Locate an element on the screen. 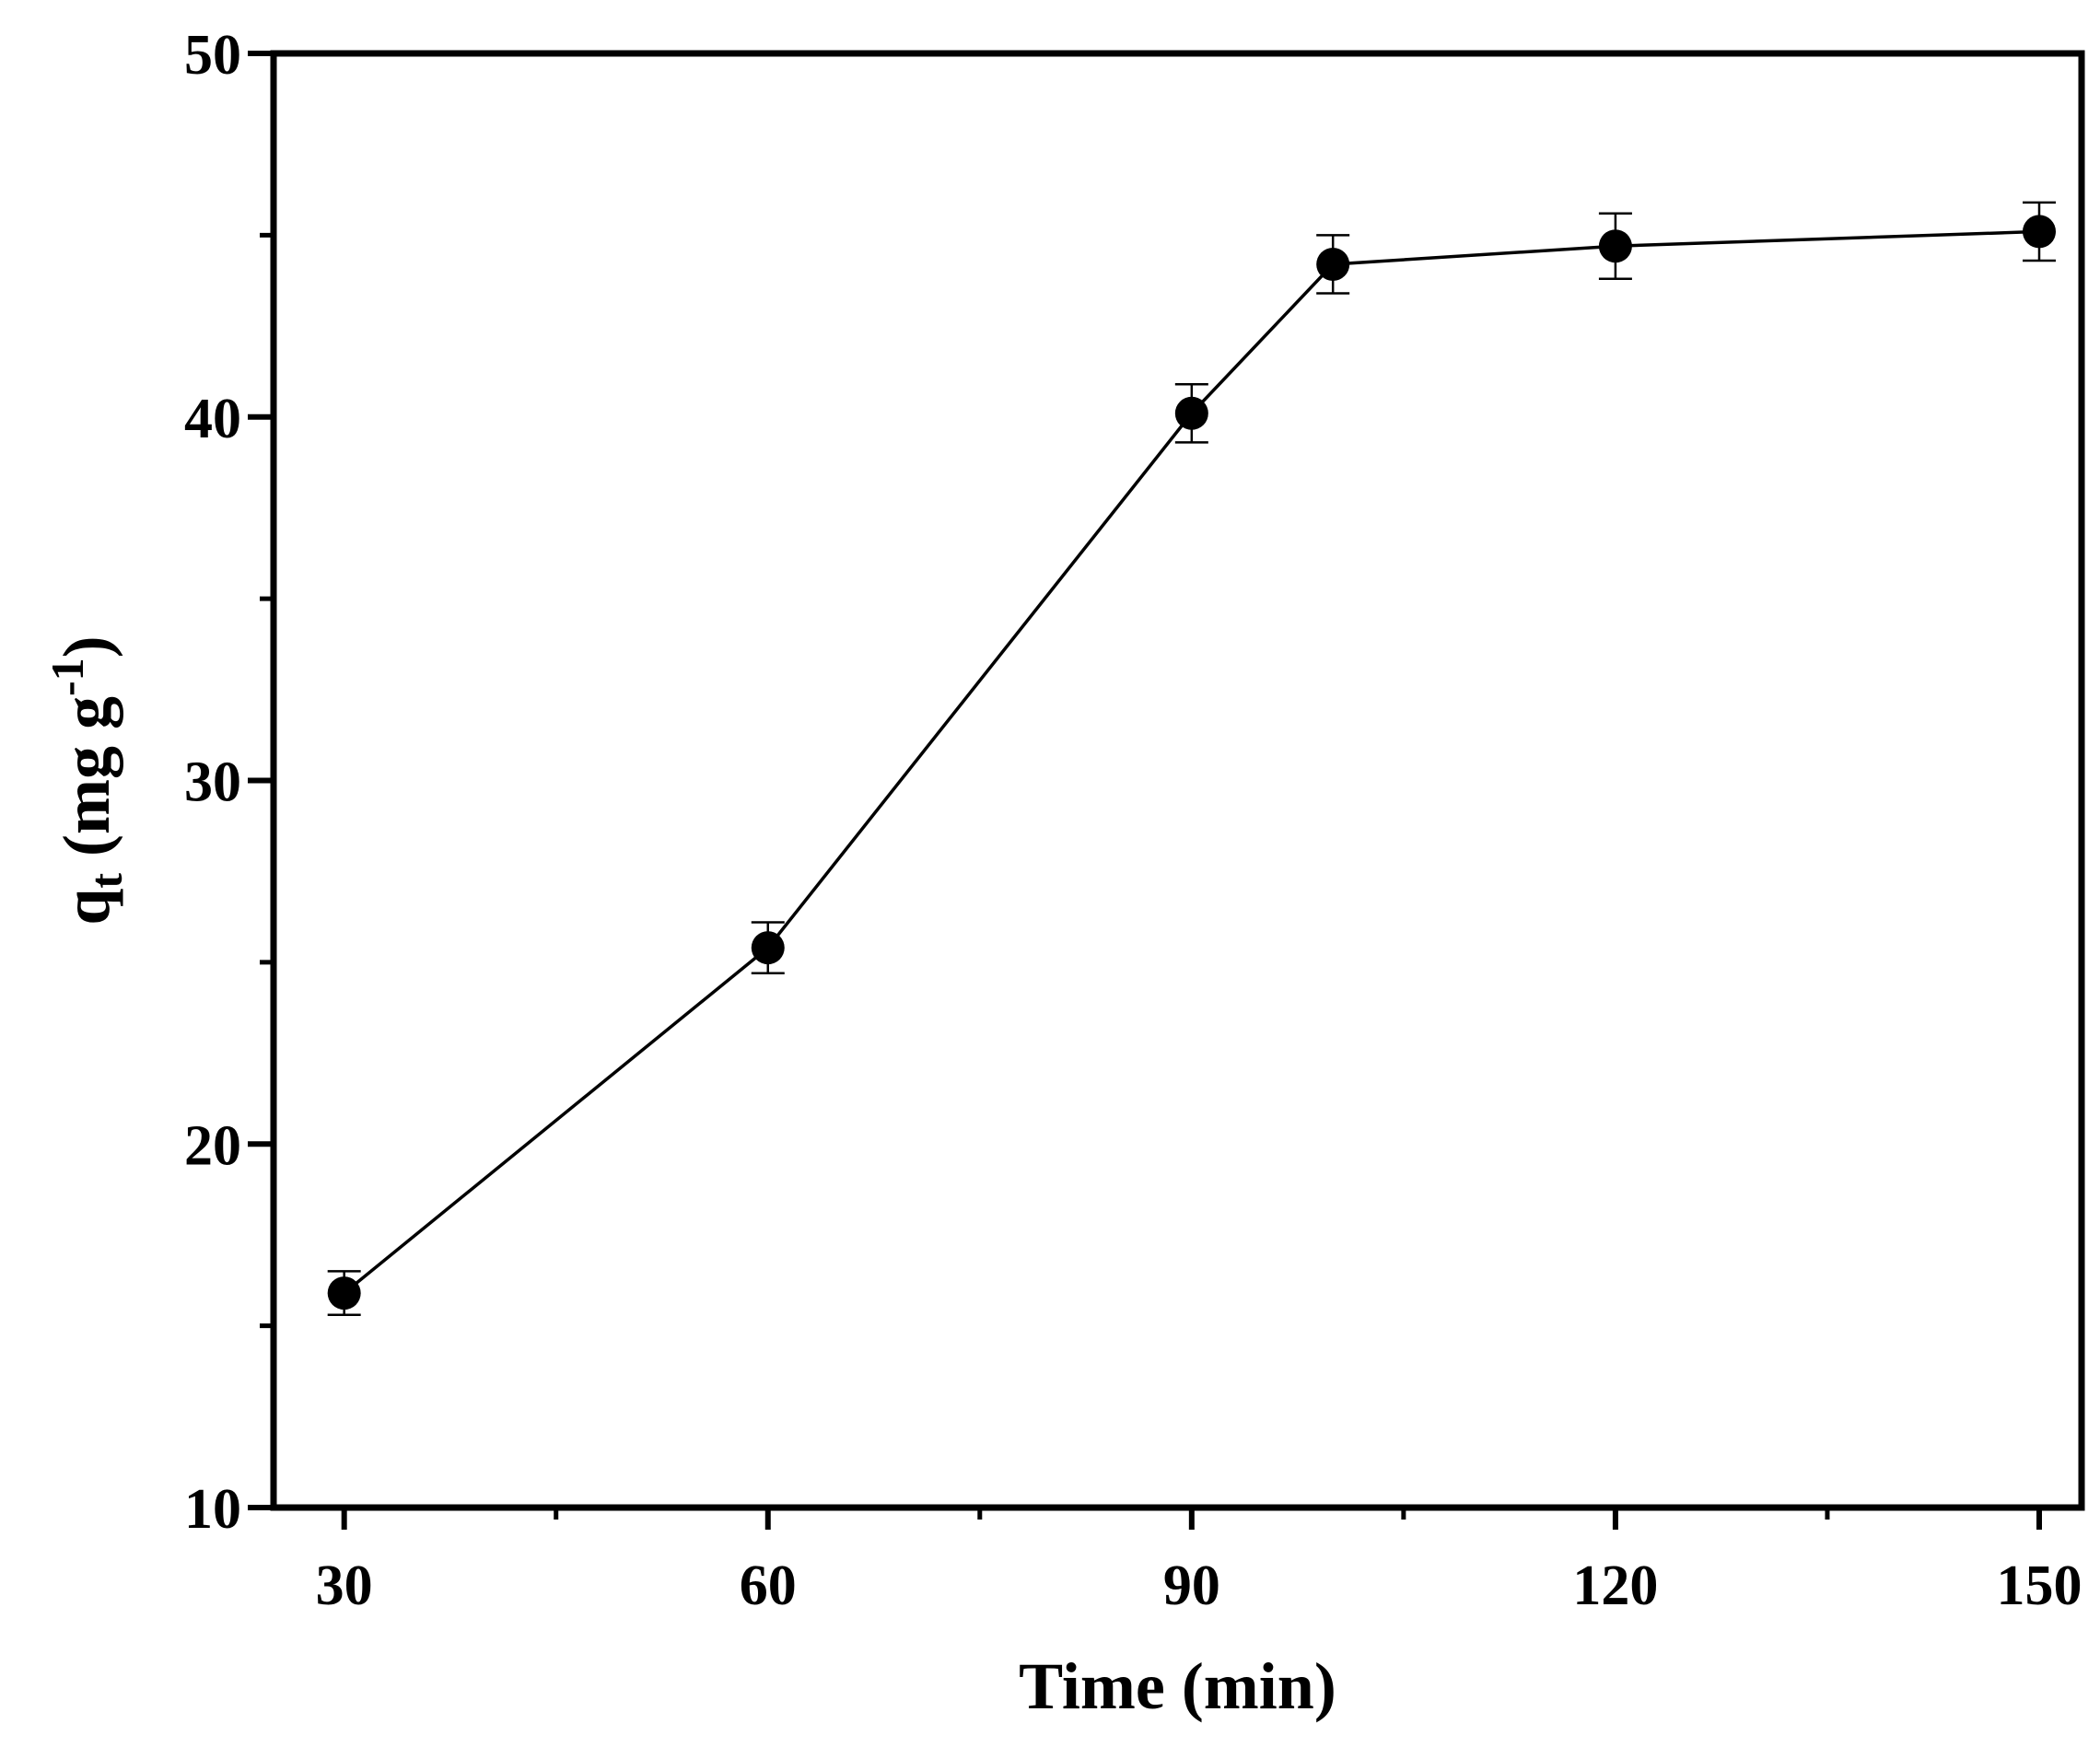 This screenshot has width=2100, height=1747. y-axis-title-unit-close: ) is located at coordinates (86, 646).